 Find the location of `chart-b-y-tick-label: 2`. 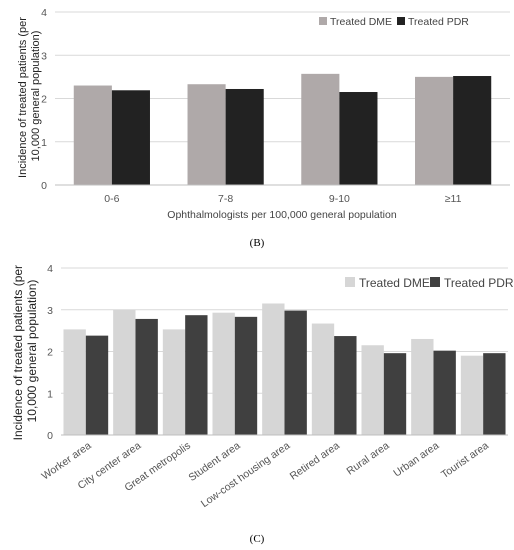

chart-b-y-tick-label: 2 is located at coordinates (44, 100).